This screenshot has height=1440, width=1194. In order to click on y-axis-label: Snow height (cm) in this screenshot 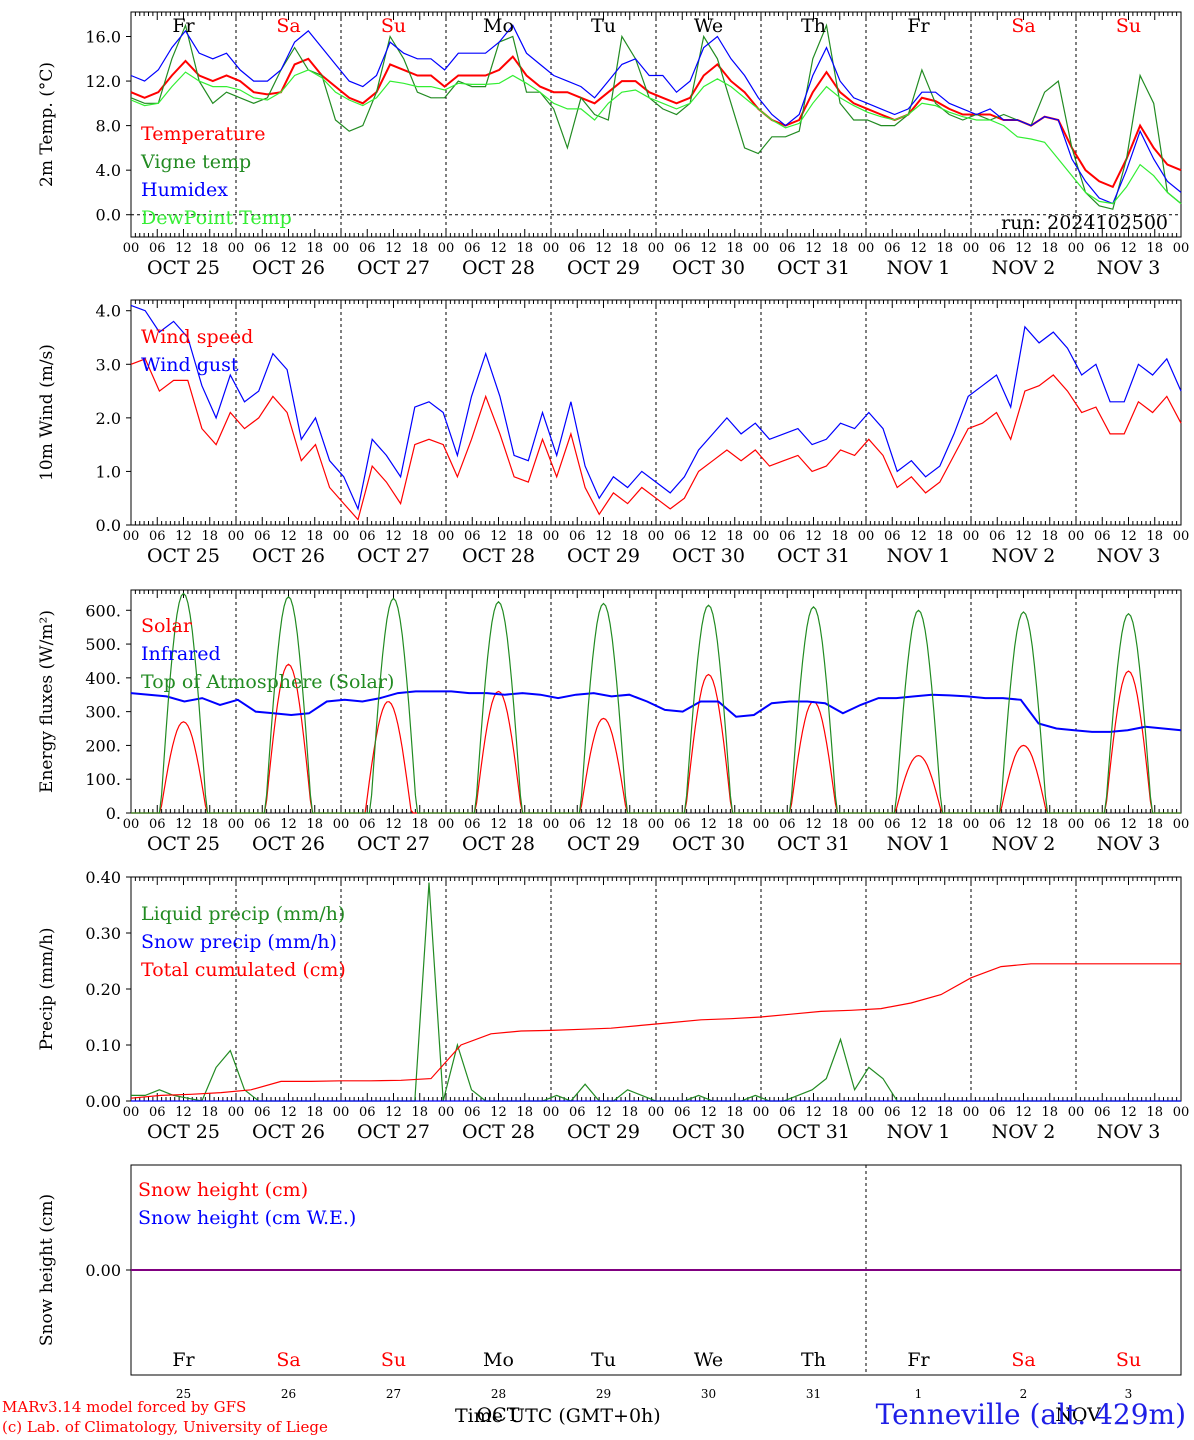, I will do `click(47, 1270)`.